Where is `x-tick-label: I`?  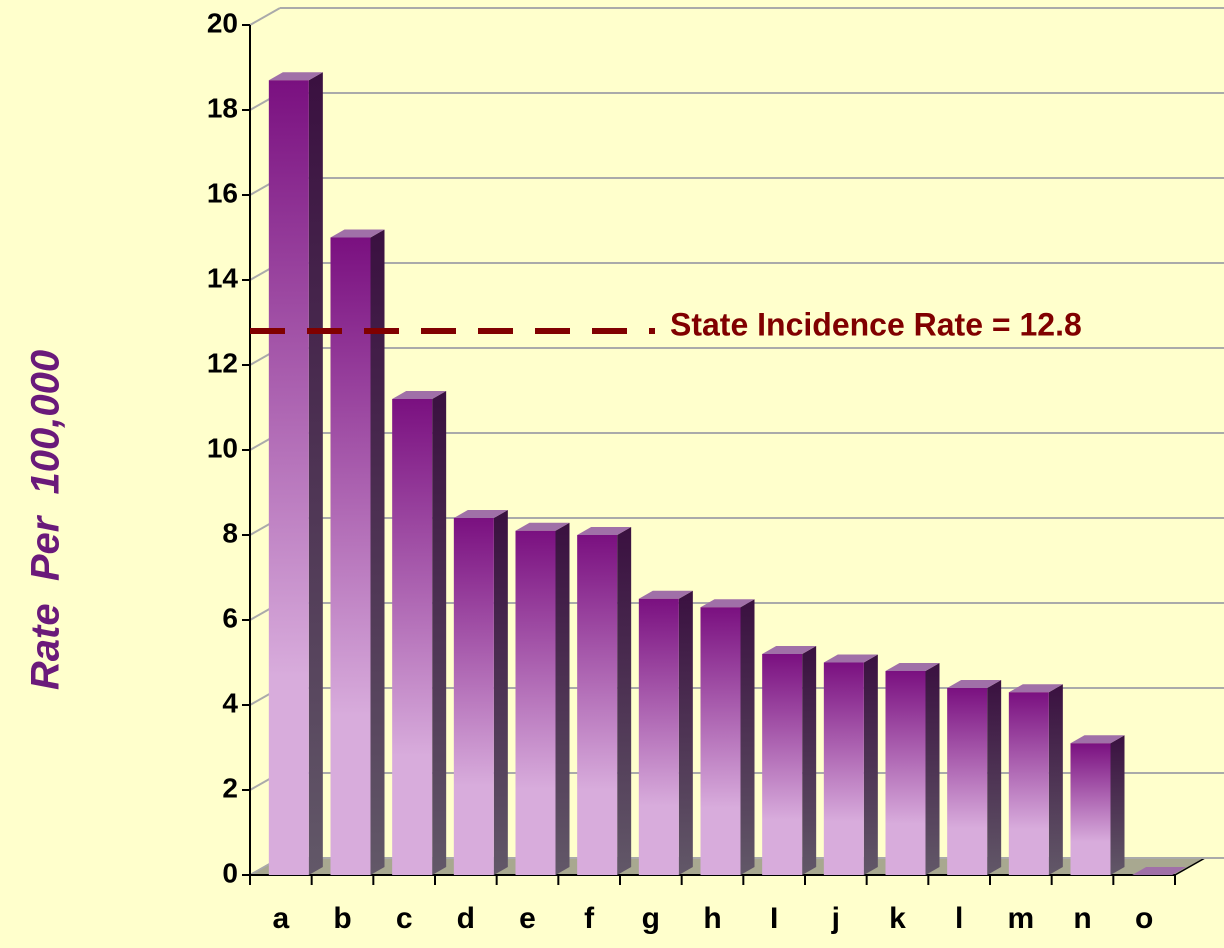
x-tick-label: I is located at coordinates (774, 918).